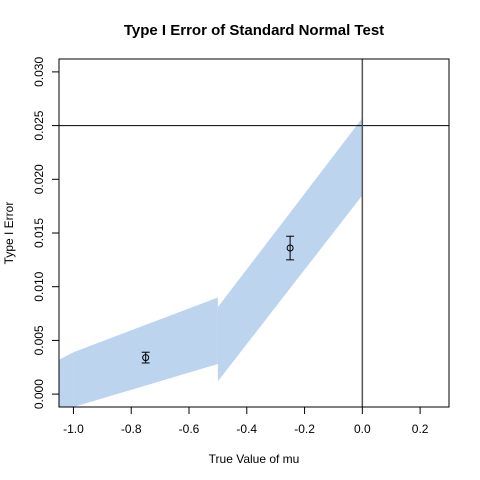  Describe the element at coordinates (218, 299) in the screenshot. I see `data-points` at that location.